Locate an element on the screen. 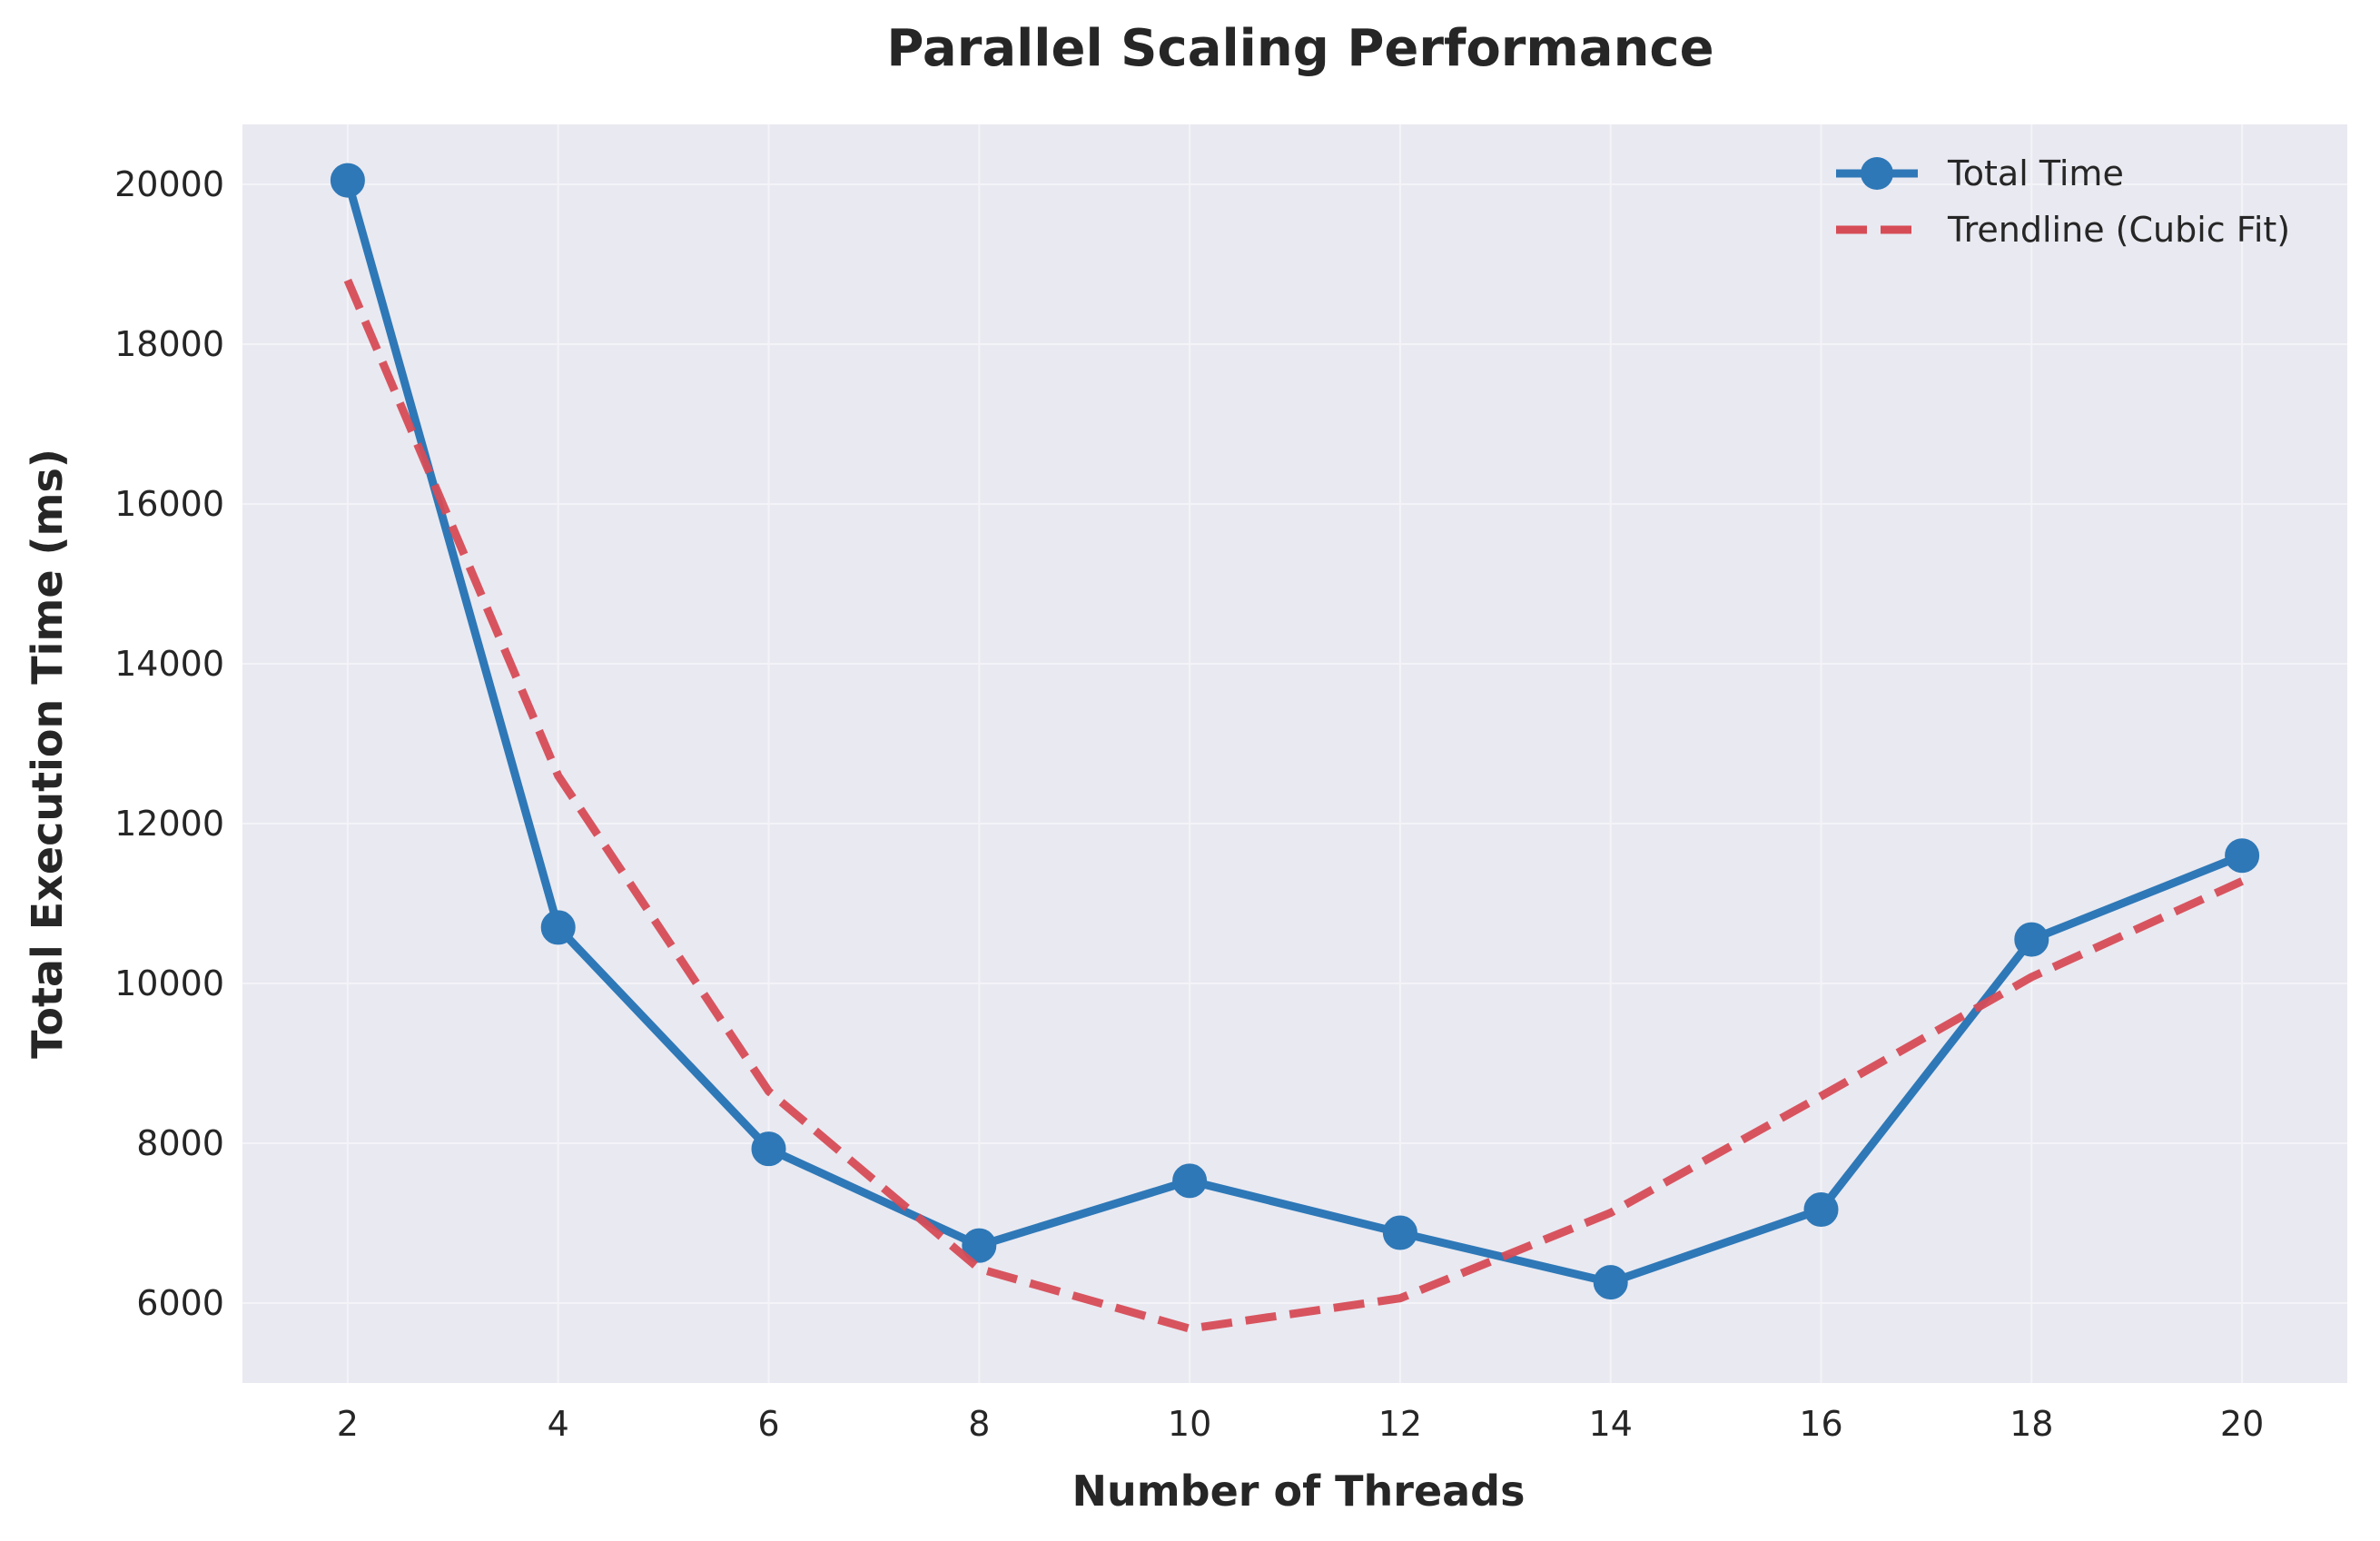 Image resolution: width=2380 pixels, height=1541 pixels. y-tick-label: 20000 is located at coordinates (169, 184).